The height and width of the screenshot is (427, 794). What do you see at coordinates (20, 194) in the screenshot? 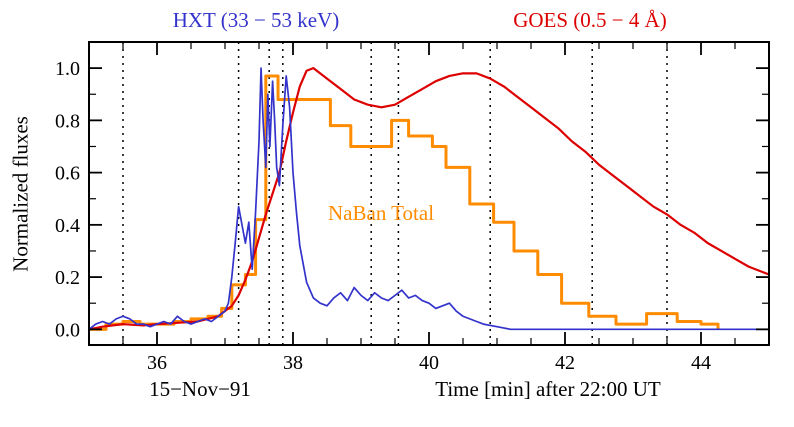
I see `y-axis-label: Normalized fluxes` at bounding box center [20, 194].